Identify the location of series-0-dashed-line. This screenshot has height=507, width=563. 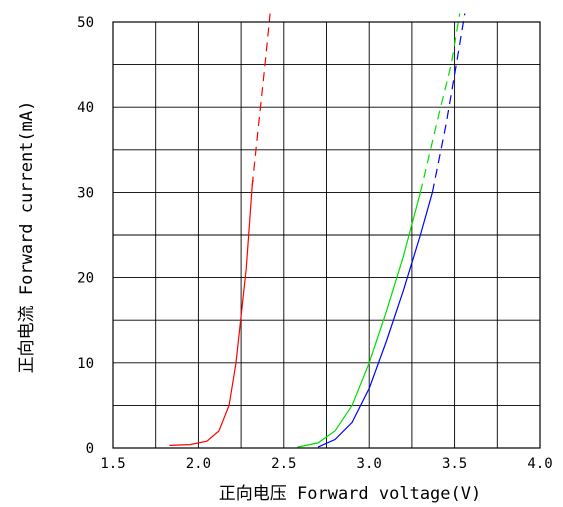
(261, 99).